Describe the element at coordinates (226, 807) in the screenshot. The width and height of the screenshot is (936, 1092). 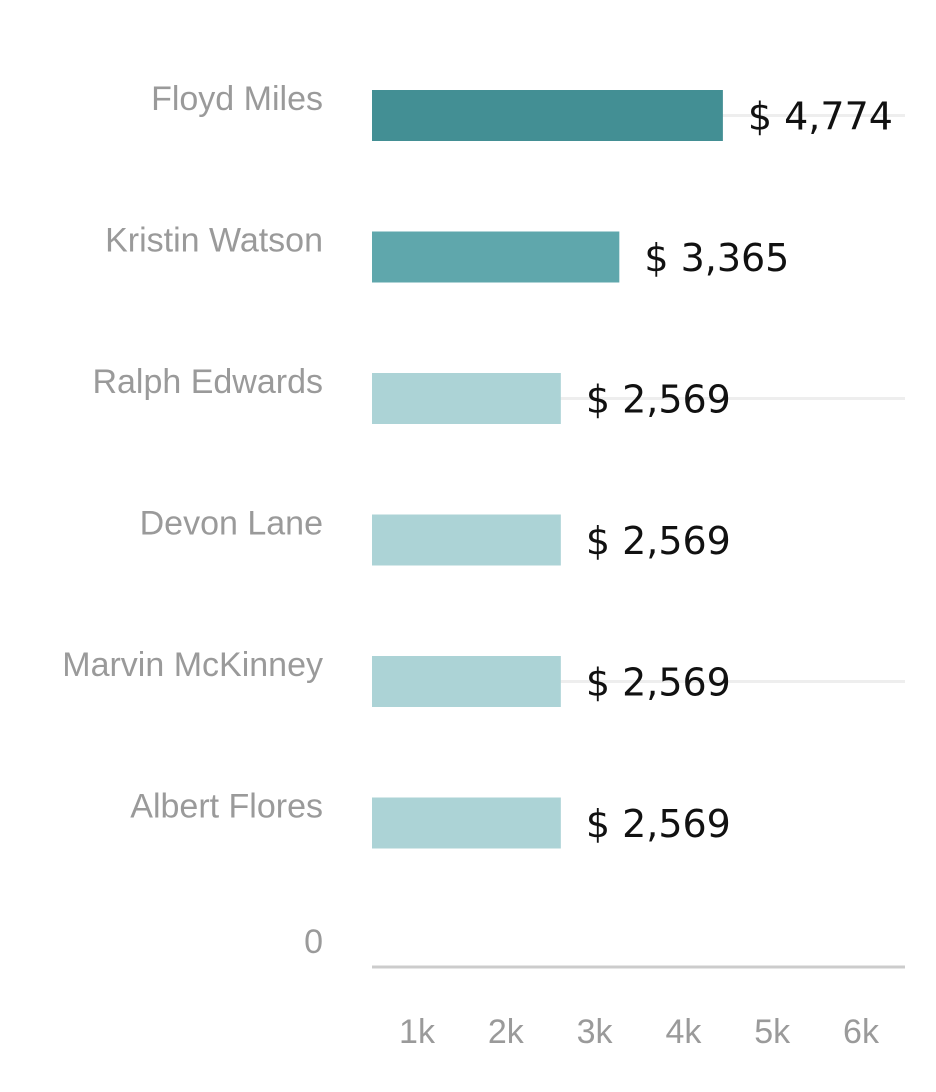
I see `category-label: Albert Flores` at that location.